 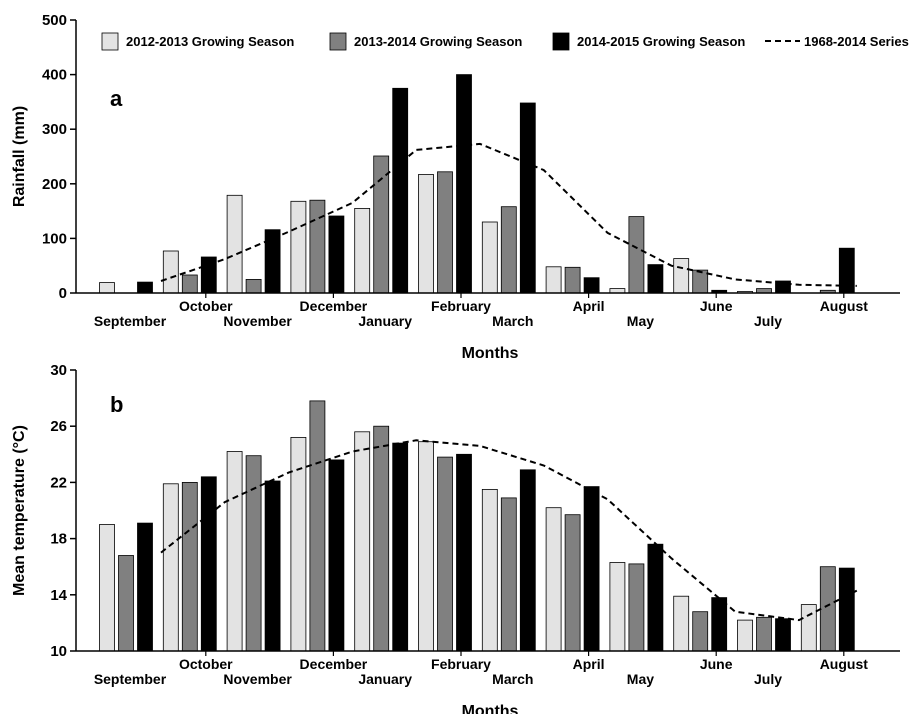 I want to click on bar-p1-s0-c0, so click(x=107, y=588).